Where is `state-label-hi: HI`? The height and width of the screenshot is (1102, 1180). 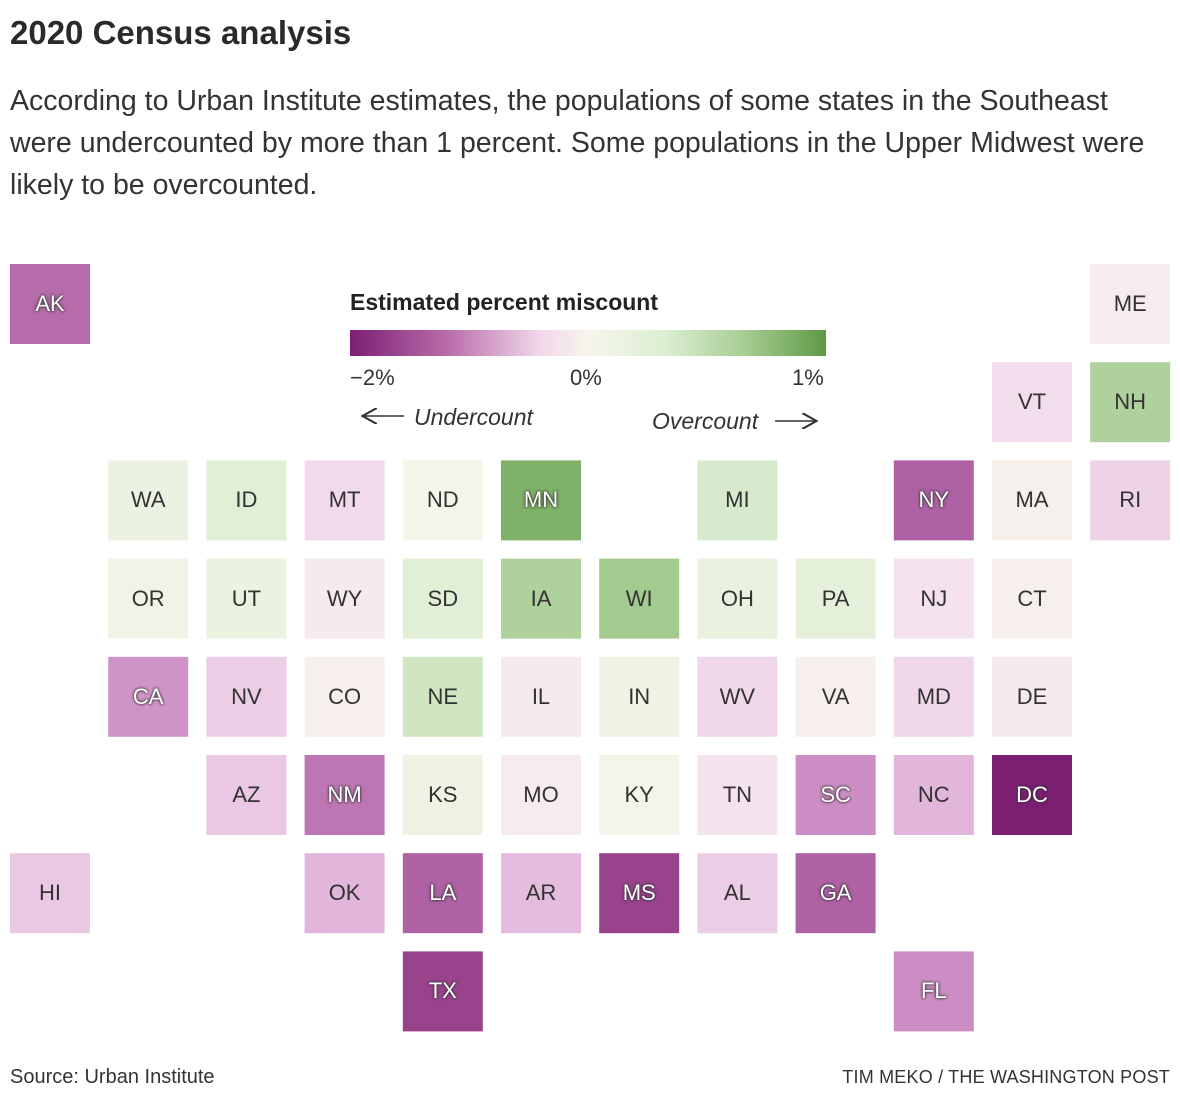
state-label-hi: HI is located at coordinates (50, 893).